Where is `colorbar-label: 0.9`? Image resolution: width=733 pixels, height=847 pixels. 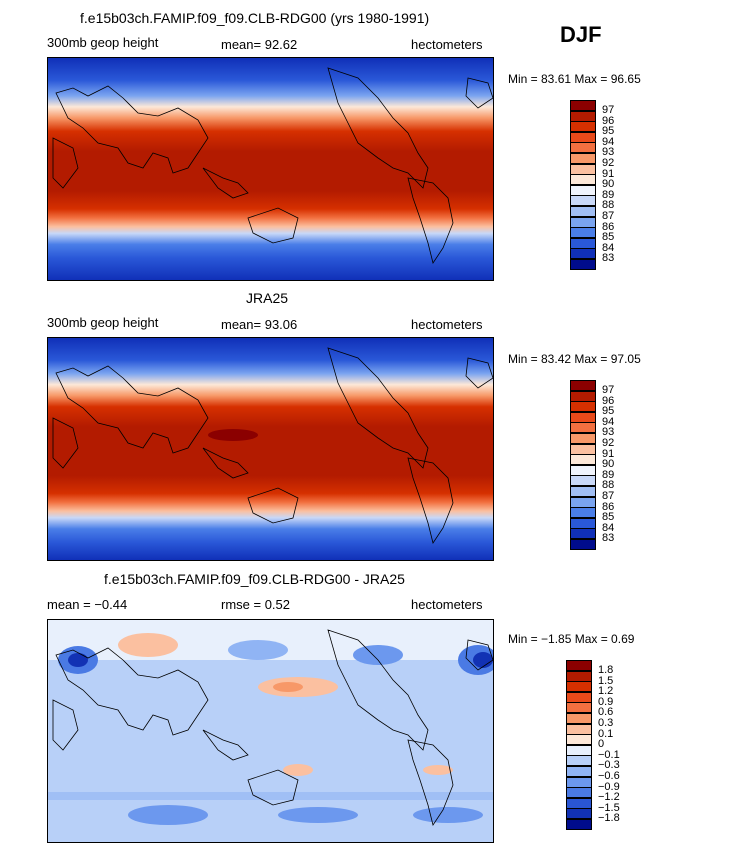 colorbar-label: 0.9 is located at coordinates (606, 701).